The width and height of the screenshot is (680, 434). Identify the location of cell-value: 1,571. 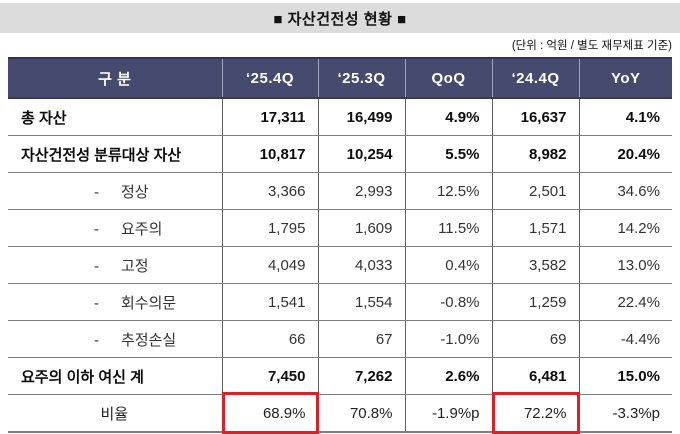
(535, 228).